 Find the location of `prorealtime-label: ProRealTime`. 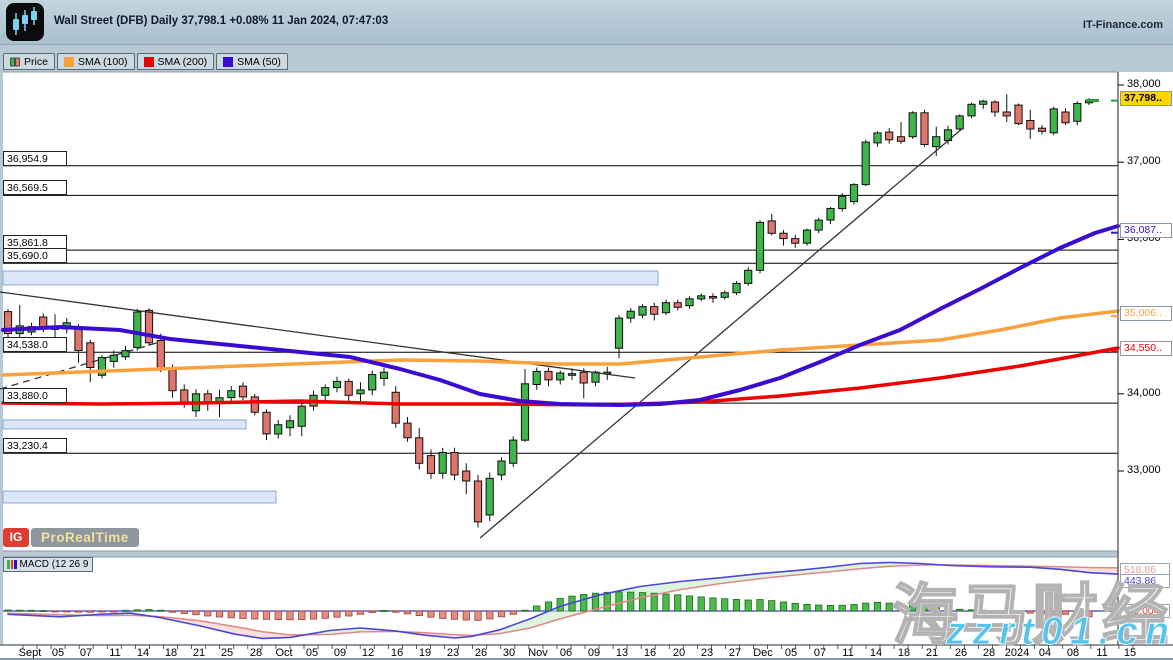

prorealtime-label: ProRealTime is located at coordinates (85, 537).